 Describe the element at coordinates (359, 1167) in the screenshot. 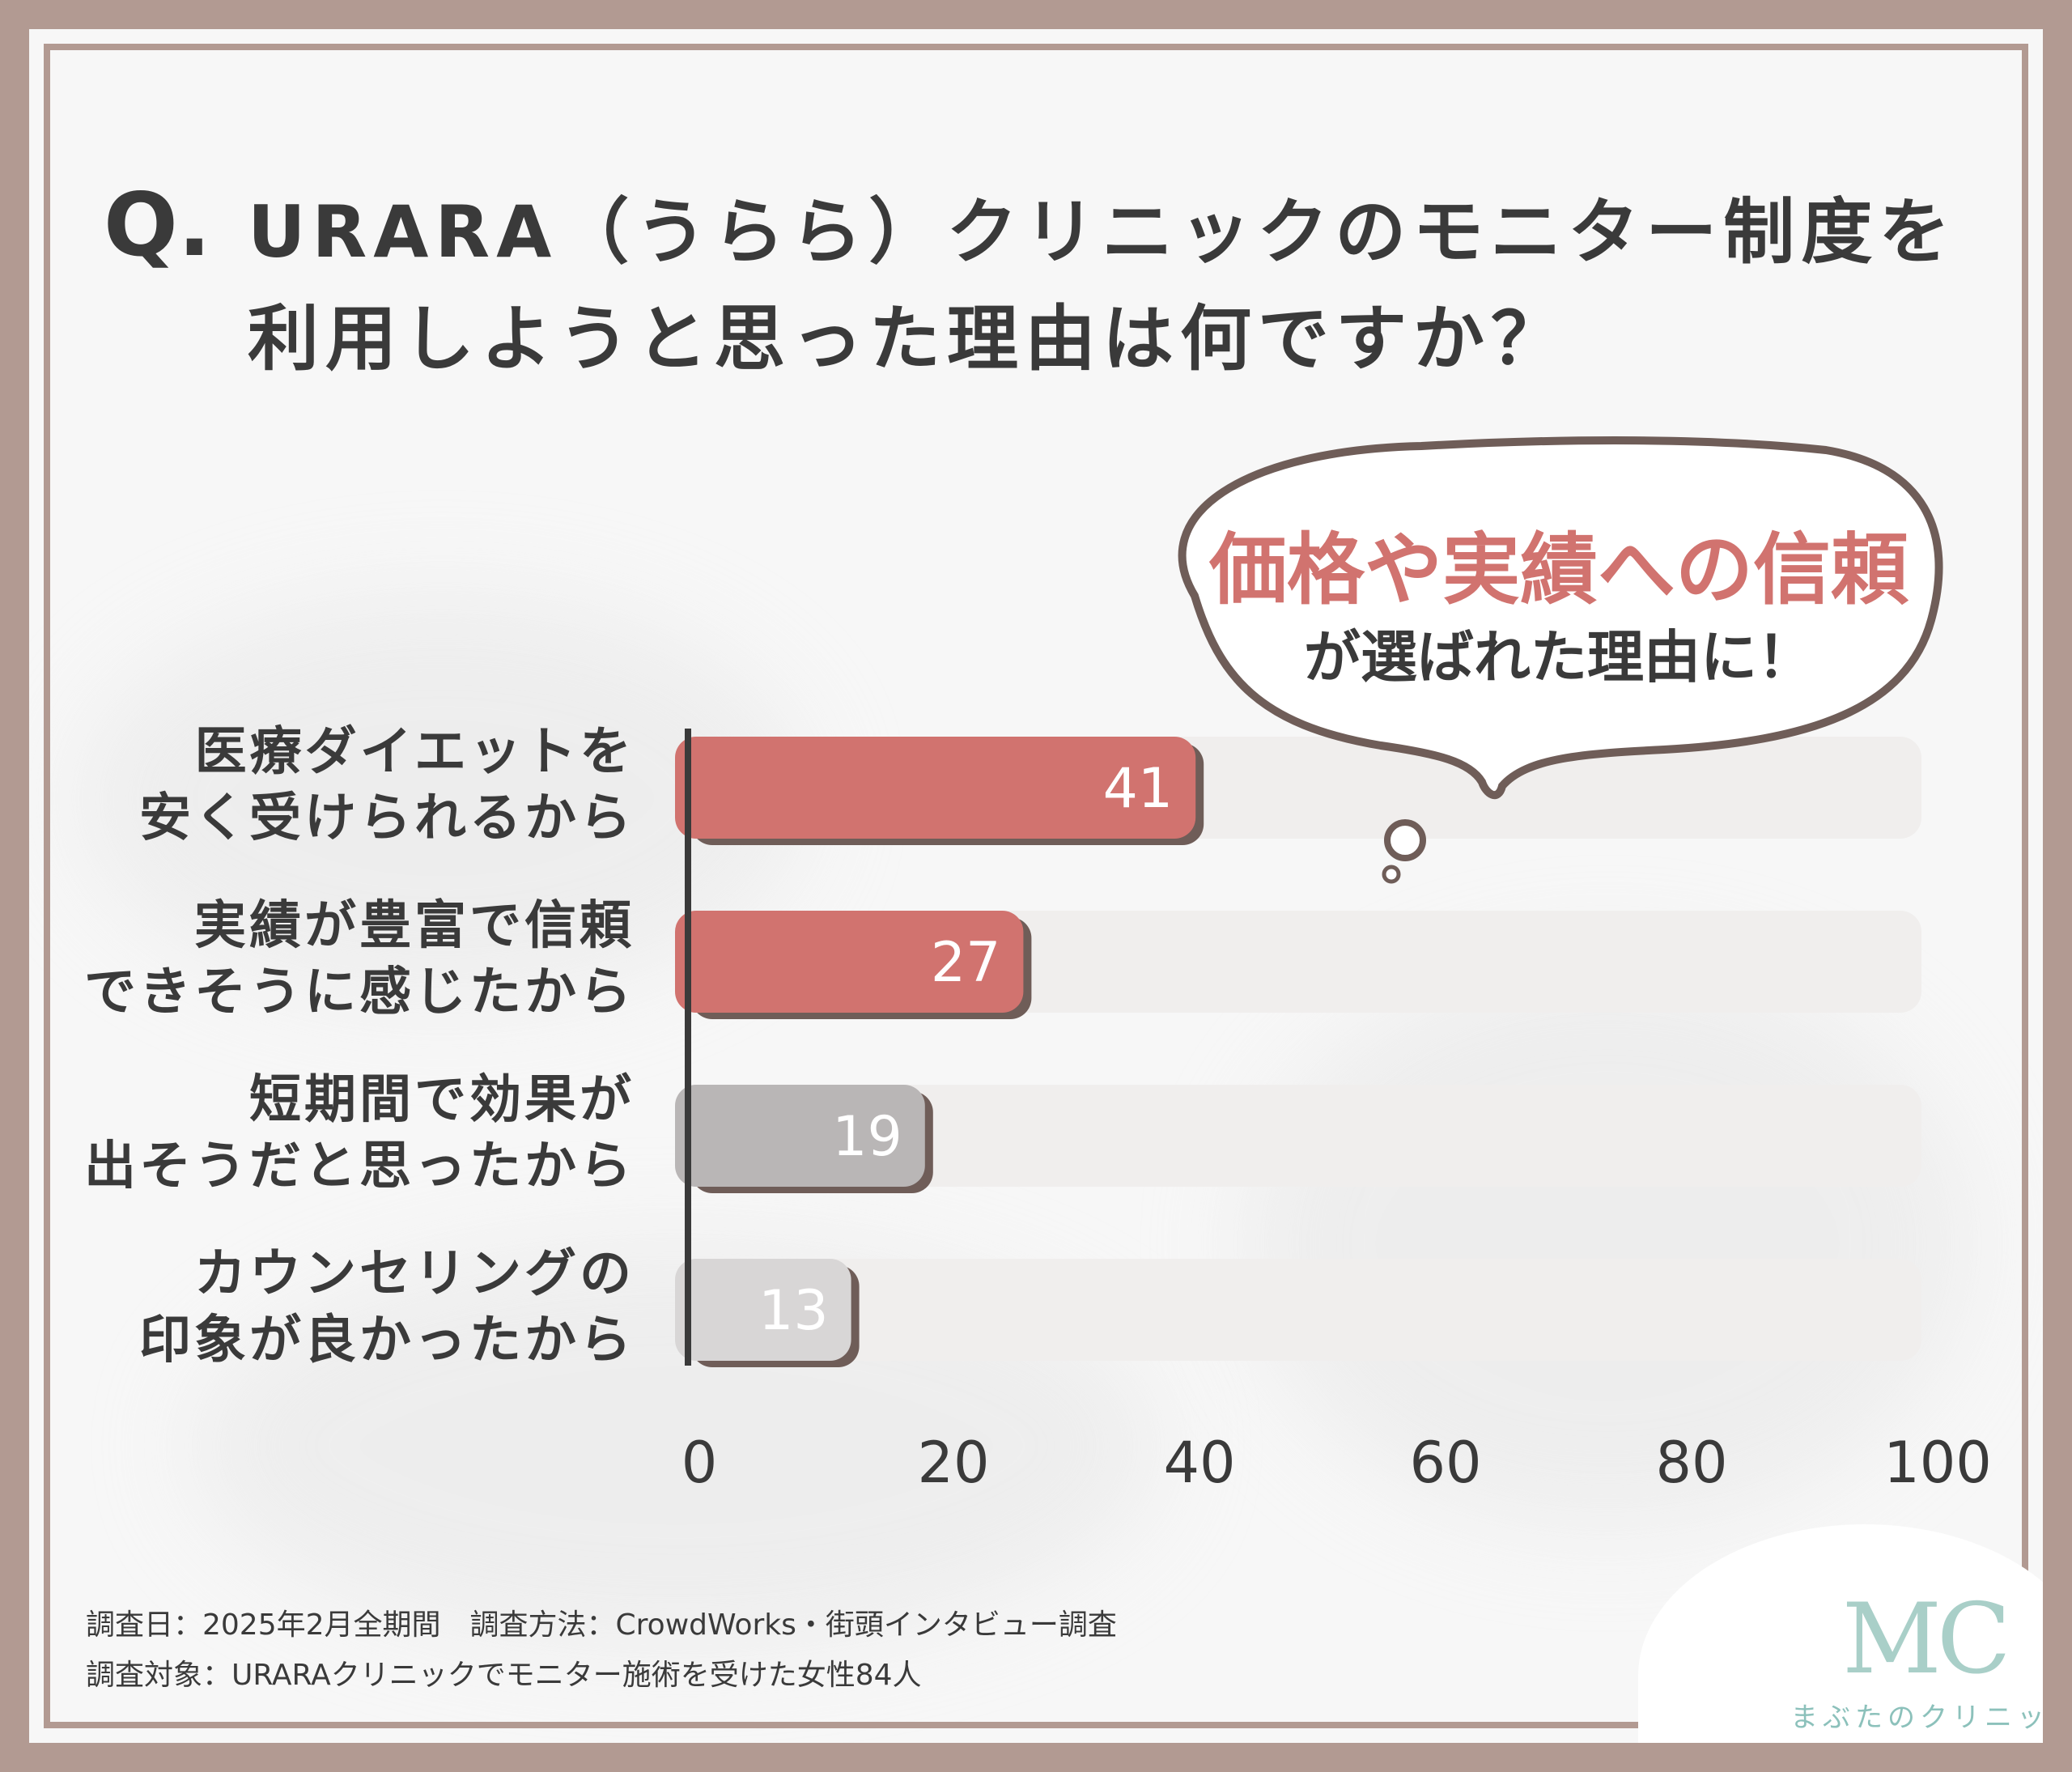

I see `category-label-line: 出そうだと思ったから` at that location.